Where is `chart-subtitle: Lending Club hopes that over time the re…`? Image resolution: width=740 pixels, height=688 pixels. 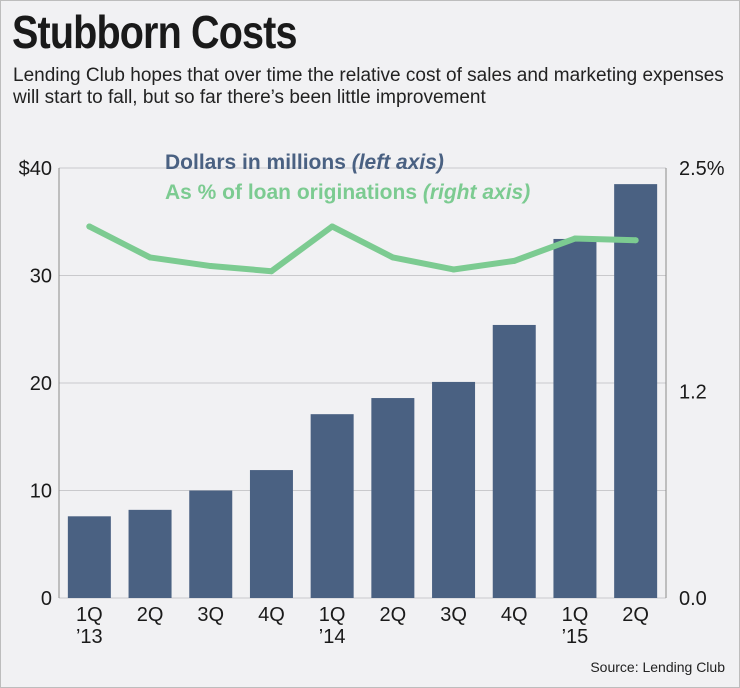
chart-subtitle: Lending Club hopes that over time the re… is located at coordinates (368, 86).